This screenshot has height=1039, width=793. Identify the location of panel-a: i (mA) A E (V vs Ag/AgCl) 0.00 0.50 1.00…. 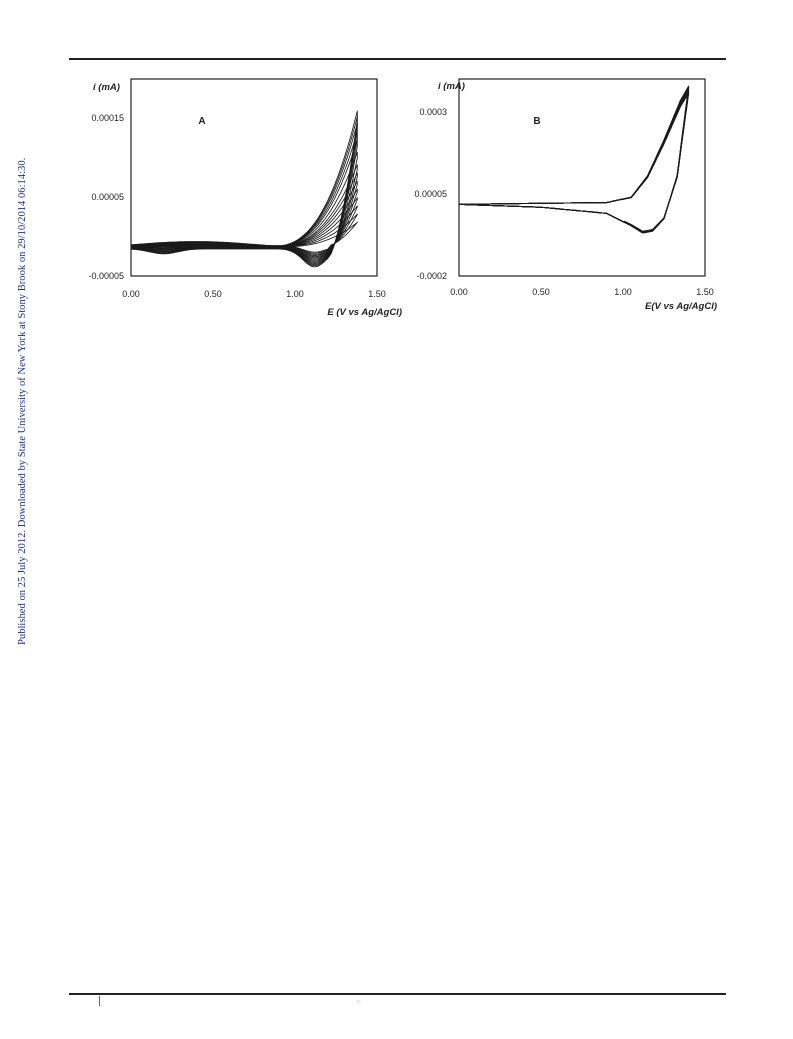
(245, 198).